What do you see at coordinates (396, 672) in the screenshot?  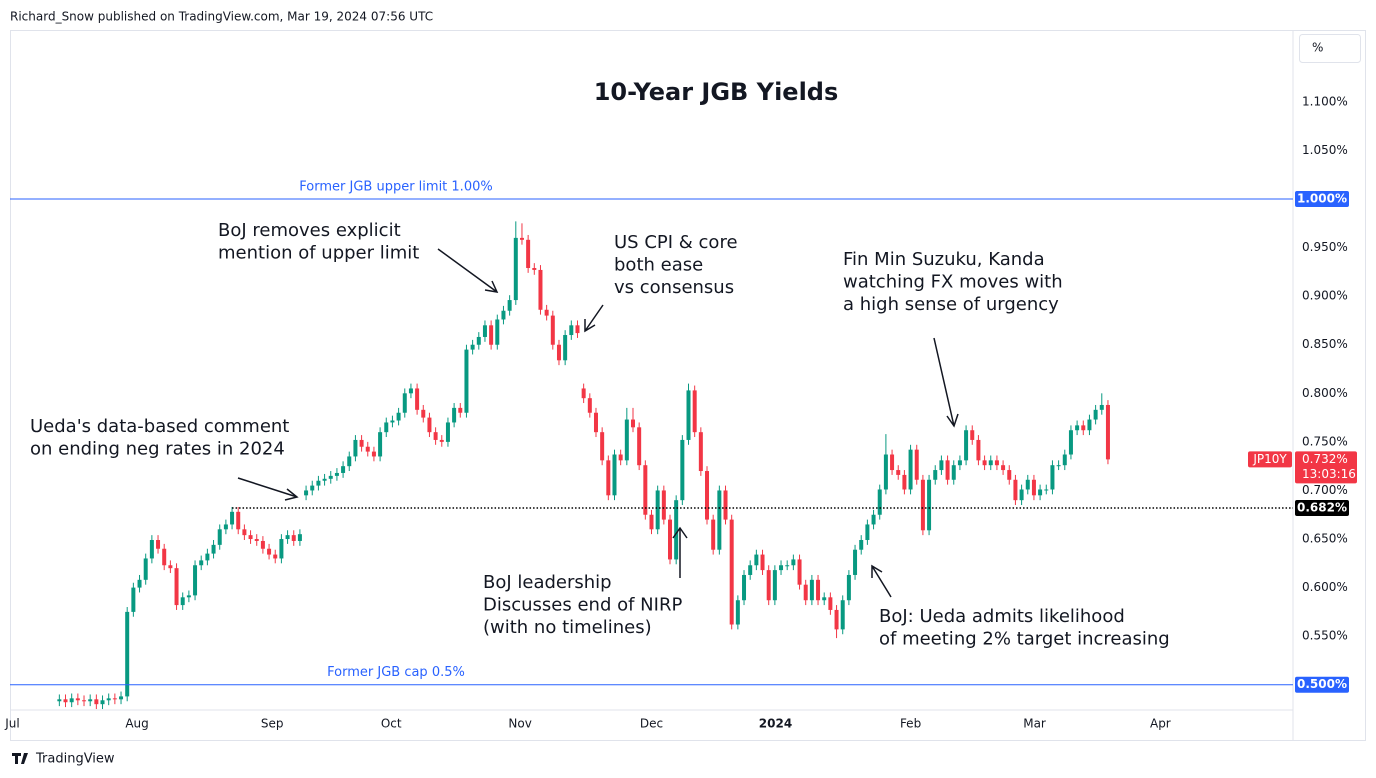 I see `level-label: Former JGB cap 0.5%` at bounding box center [396, 672].